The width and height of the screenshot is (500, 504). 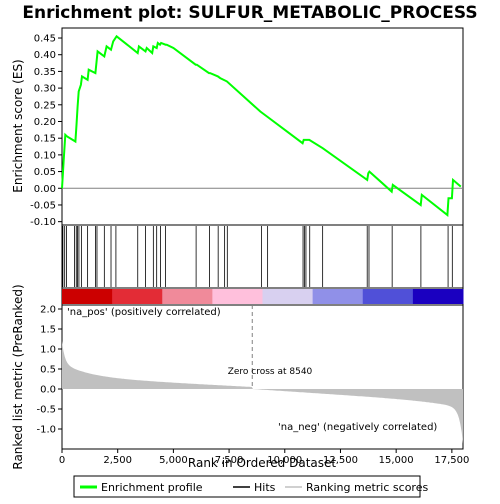 What do you see at coordinates (46, 430) in the screenshot?
I see `metric-tick-label: -1.0` at bounding box center [46, 430].